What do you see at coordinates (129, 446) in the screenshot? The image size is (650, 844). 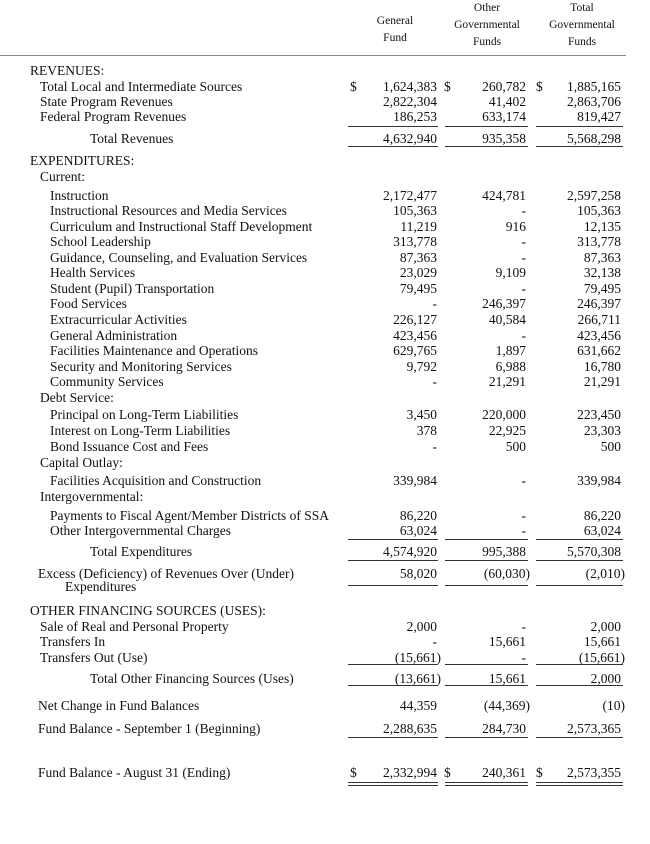 I see `row-label: Bond Issuance Cost and Fees` at bounding box center [129, 446].